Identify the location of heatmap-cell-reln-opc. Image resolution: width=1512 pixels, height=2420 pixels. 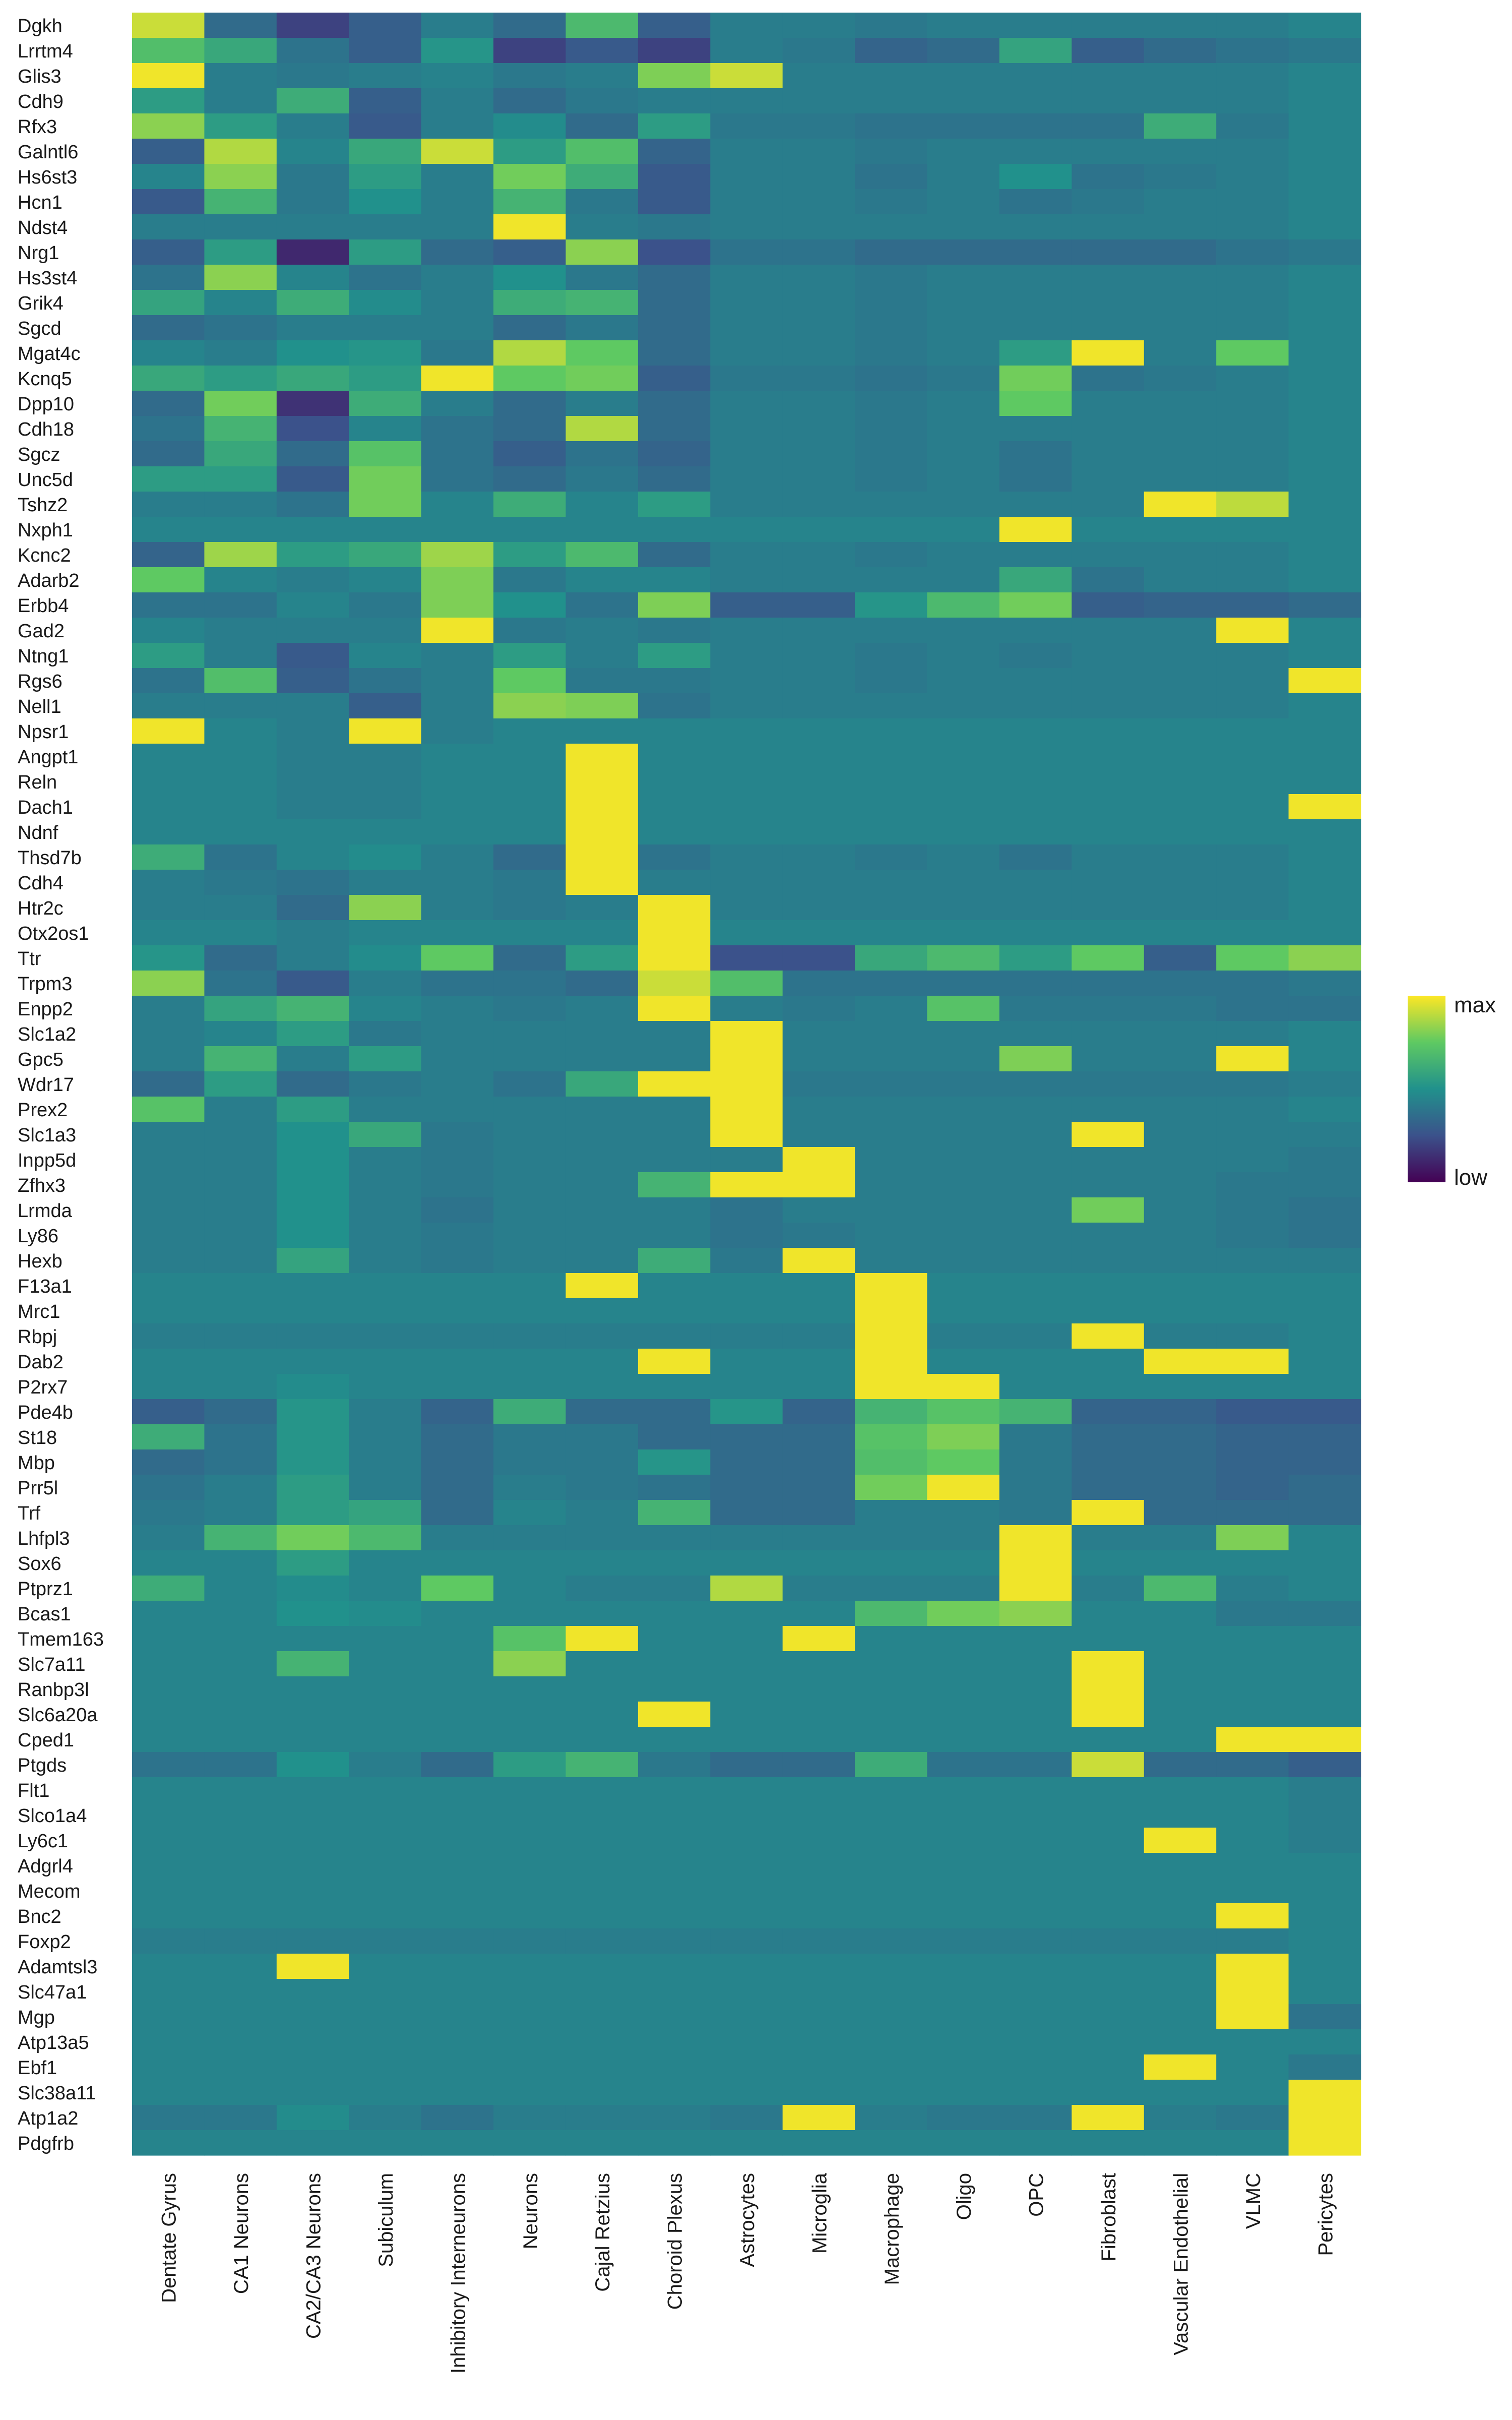
(1035, 782).